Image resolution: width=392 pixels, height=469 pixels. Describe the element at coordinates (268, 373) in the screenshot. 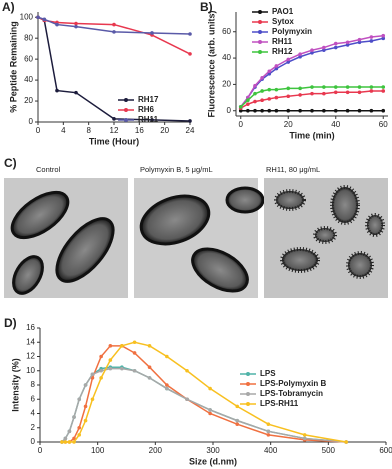

I see `legend-label: LPS` at that location.